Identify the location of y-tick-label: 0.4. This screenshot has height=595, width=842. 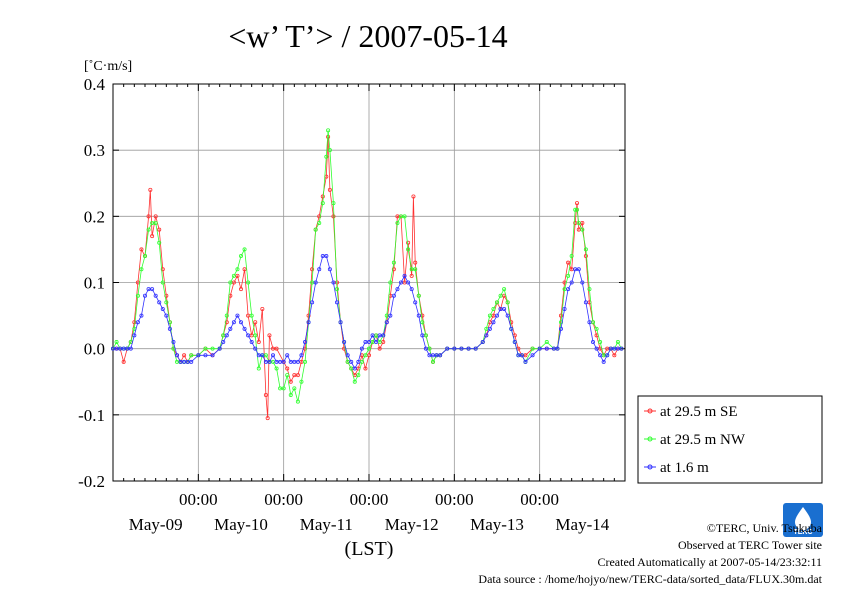
(95, 84).